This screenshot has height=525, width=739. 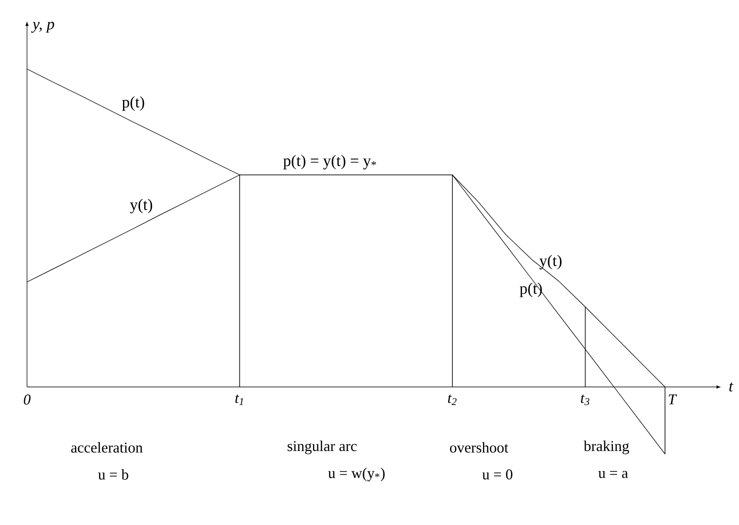 I want to click on annotation: overshoot, so click(x=479, y=447).